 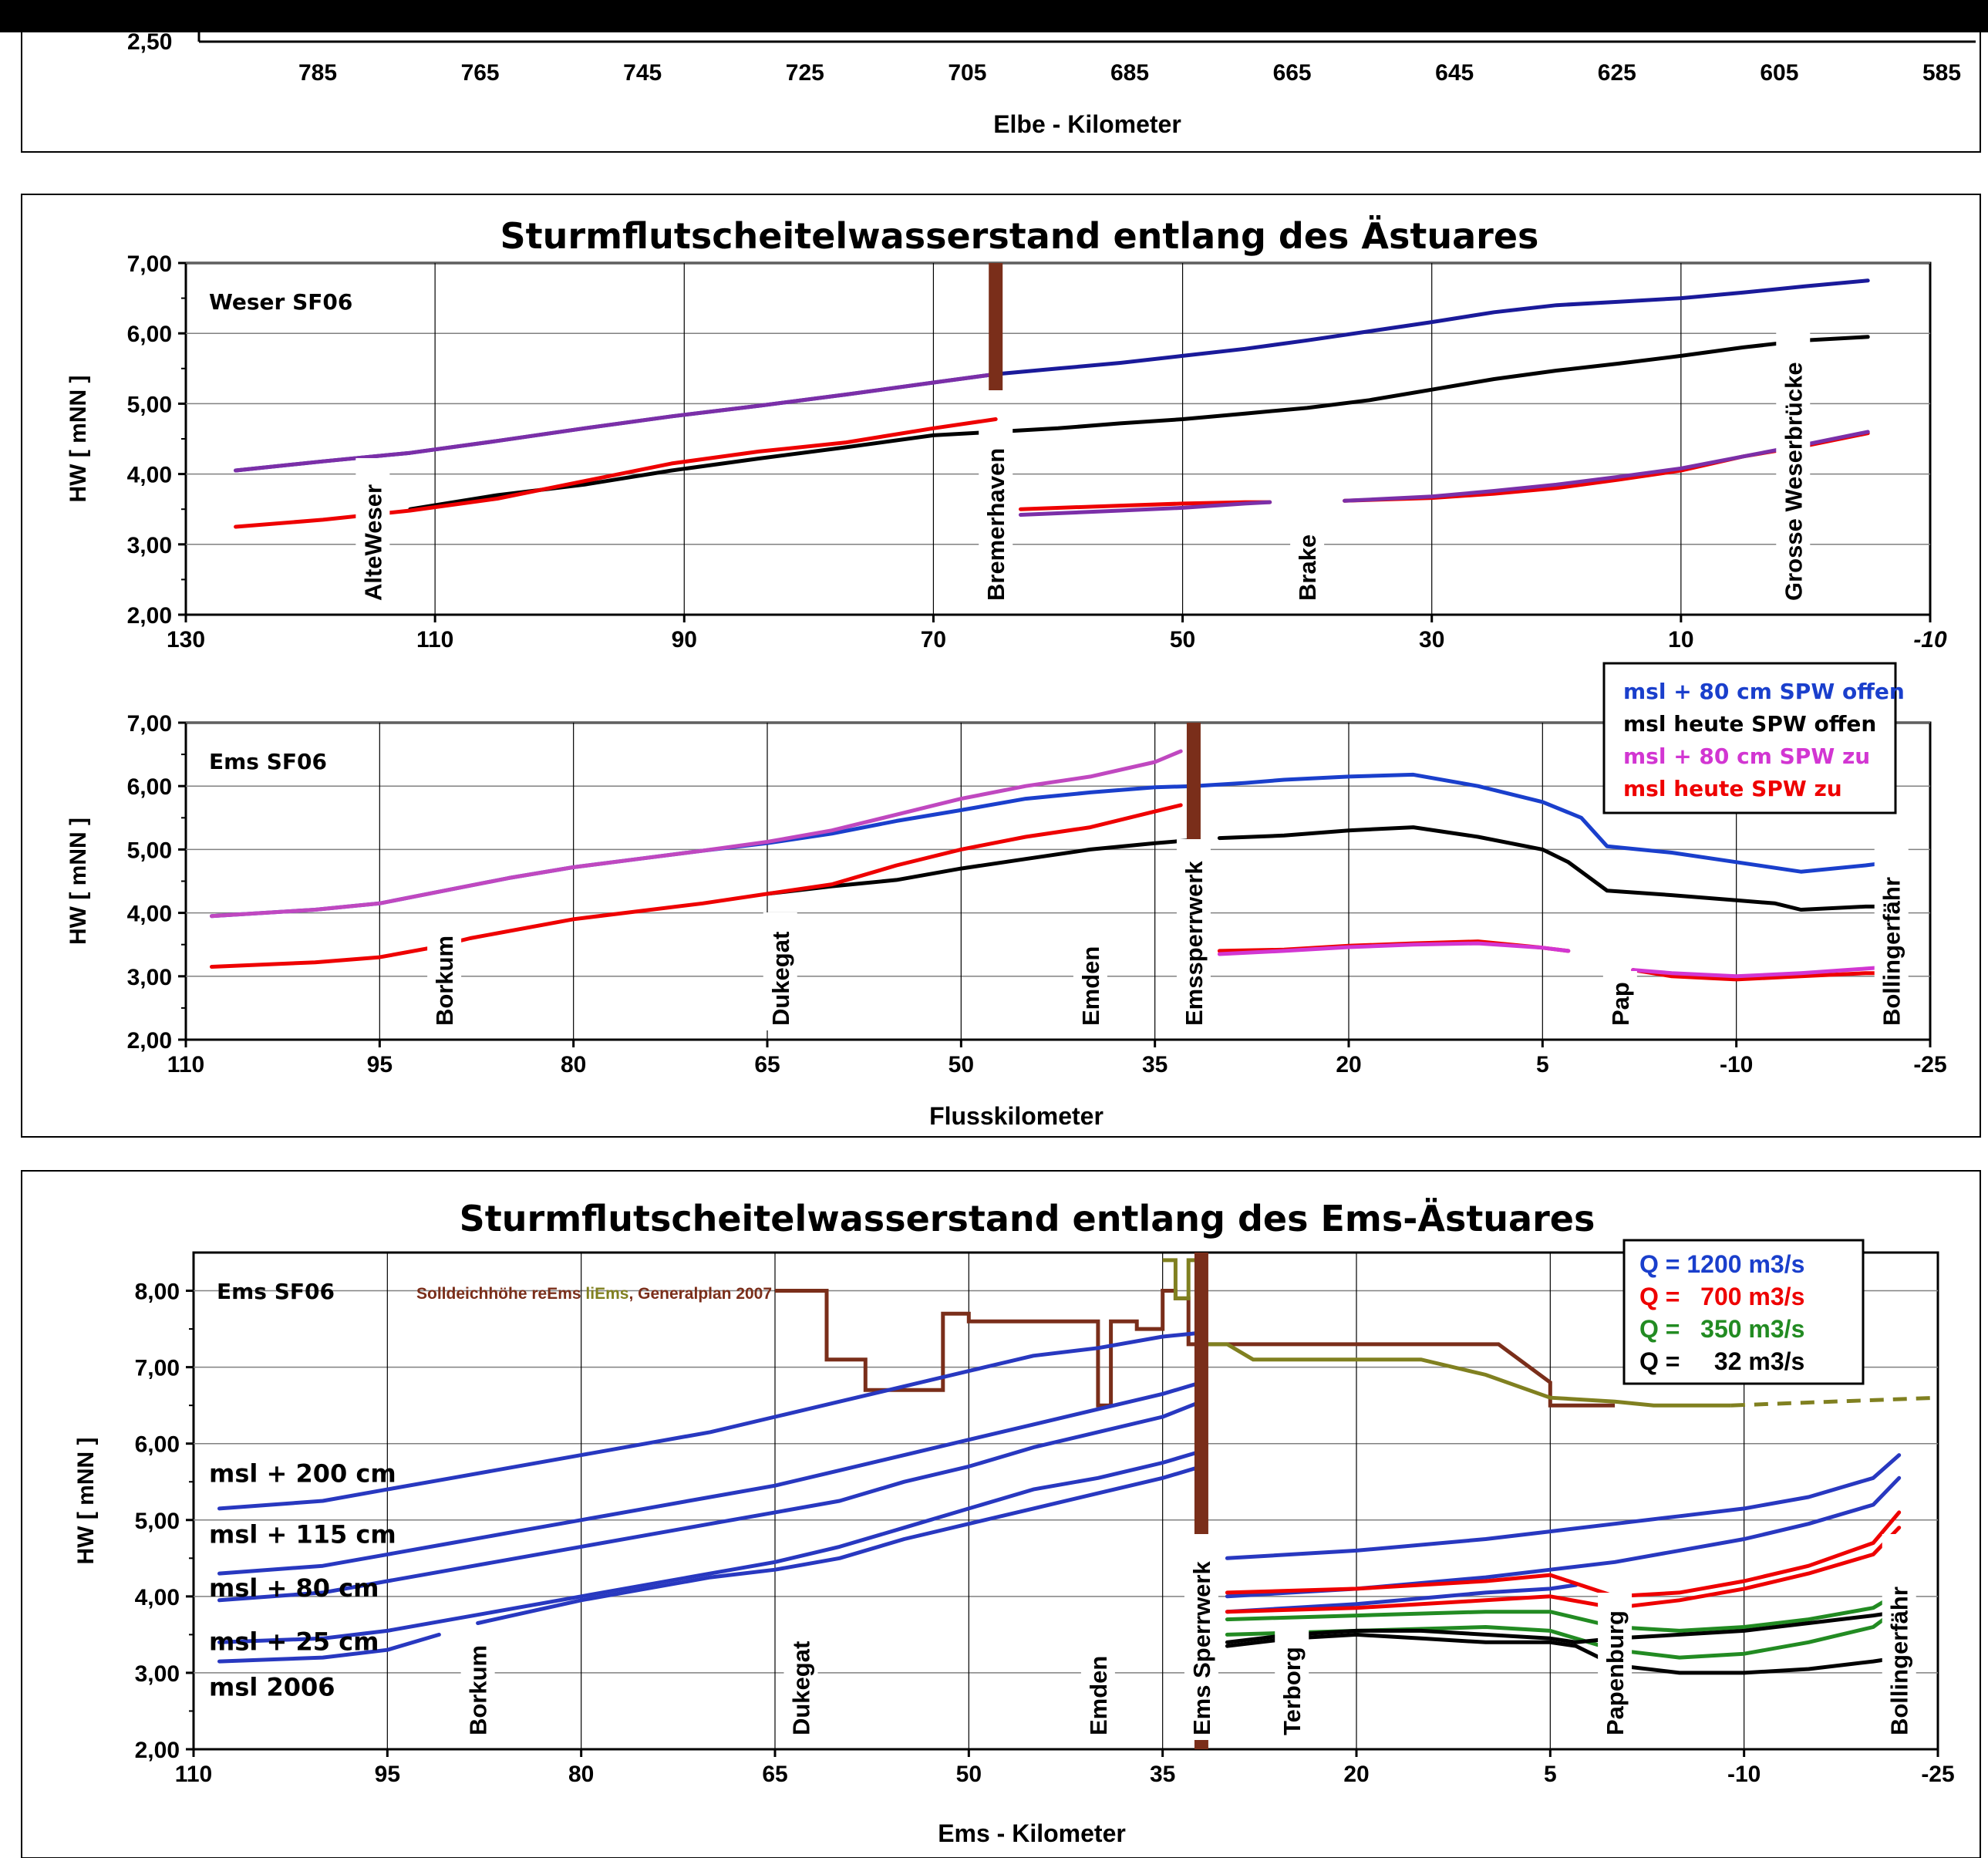 What do you see at coordinates (1721, 1264) in the screenshot?
I see `ems2-legend-entry: Q = 1200 m3/s` at bounding box center [1721, 1264].